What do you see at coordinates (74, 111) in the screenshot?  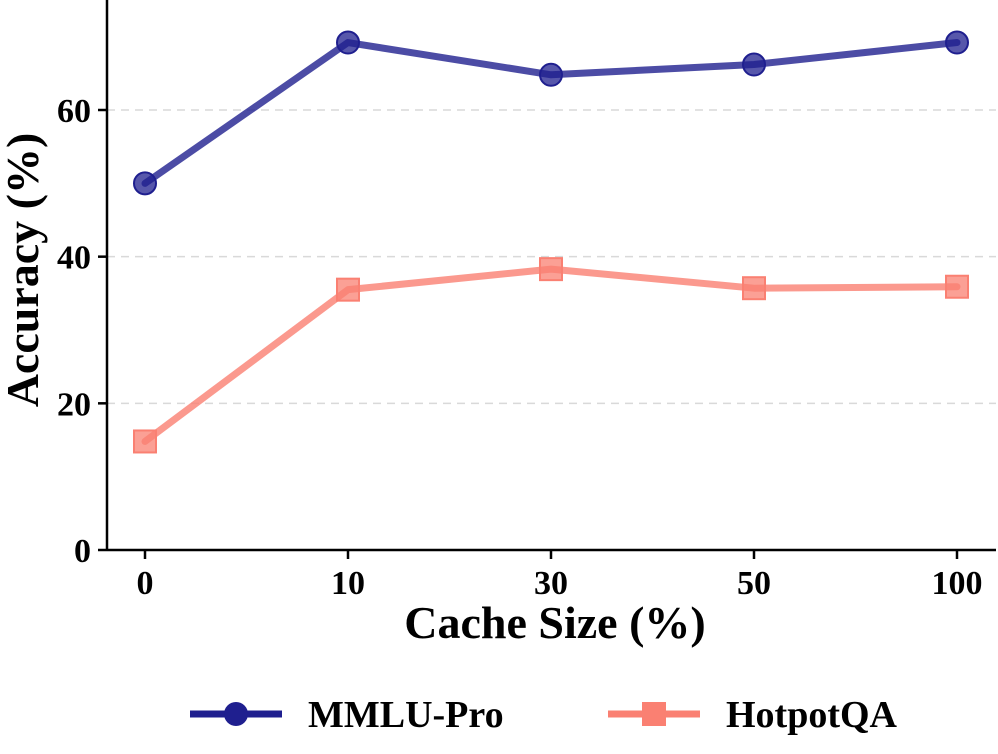 I see `y-tick-label-60: 60` at bounding box center [74, 111].